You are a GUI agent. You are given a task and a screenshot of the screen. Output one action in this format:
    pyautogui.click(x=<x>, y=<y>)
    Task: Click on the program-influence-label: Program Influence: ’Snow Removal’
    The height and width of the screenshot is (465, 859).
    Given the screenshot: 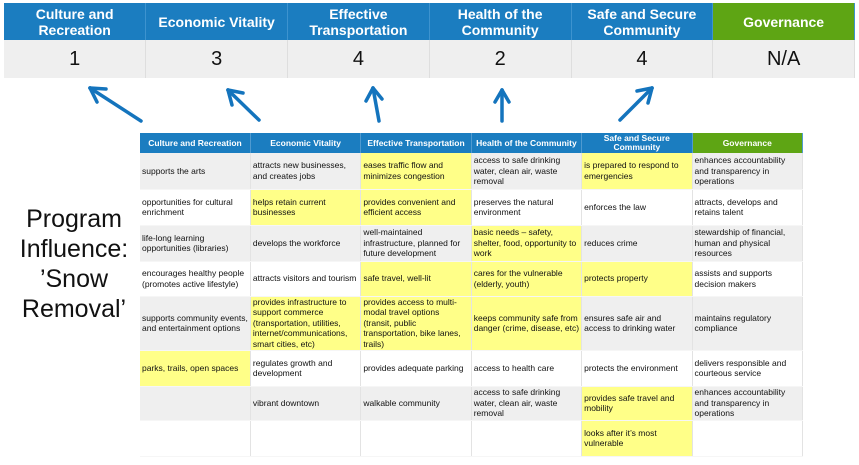 What is the action you would take?
    pyautogui.click(x=74, y=264)
    